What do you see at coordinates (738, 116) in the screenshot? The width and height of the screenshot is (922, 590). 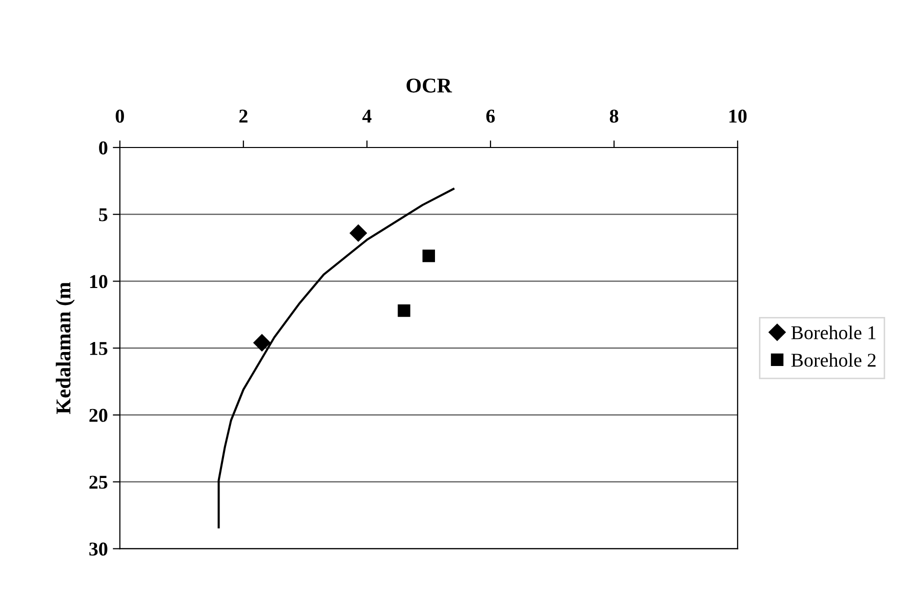 I see `x-tick-label: 10` at bounding box center [738, 116].